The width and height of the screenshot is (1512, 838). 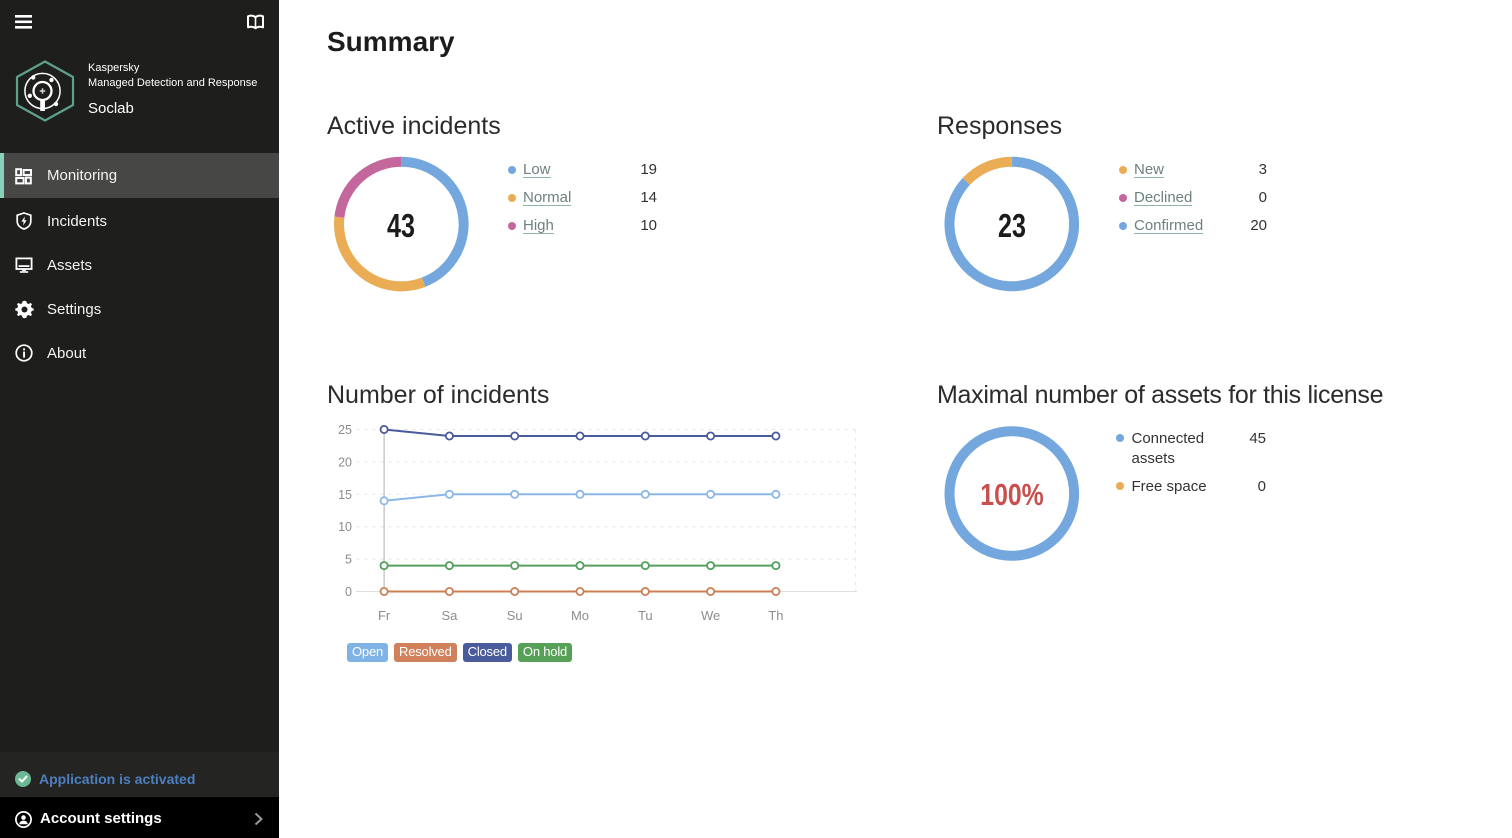 What do you see at coordinates (645, 615) in the screenshot?
I see `svg-text: Tu` at bounding box center [645, 615].